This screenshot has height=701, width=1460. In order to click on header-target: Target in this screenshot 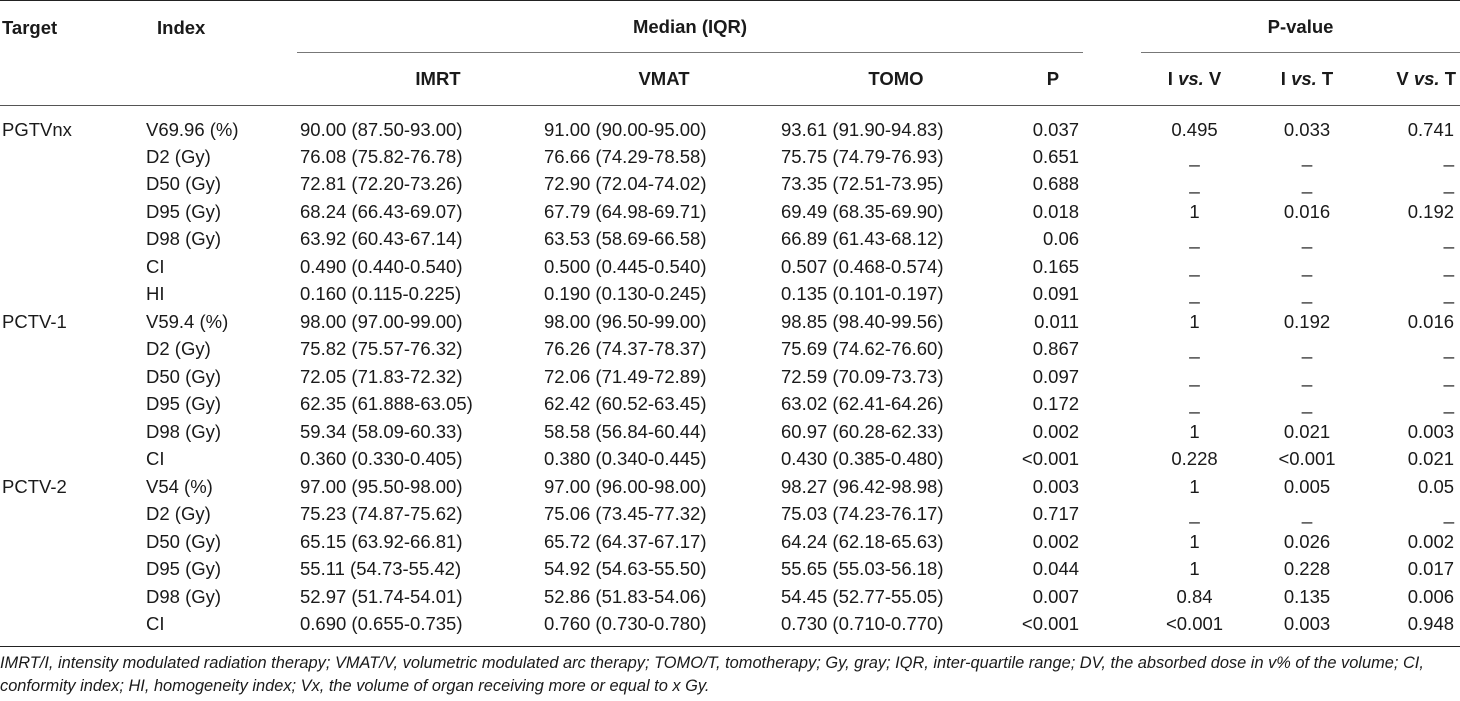, I will do `click(30, 27)`.